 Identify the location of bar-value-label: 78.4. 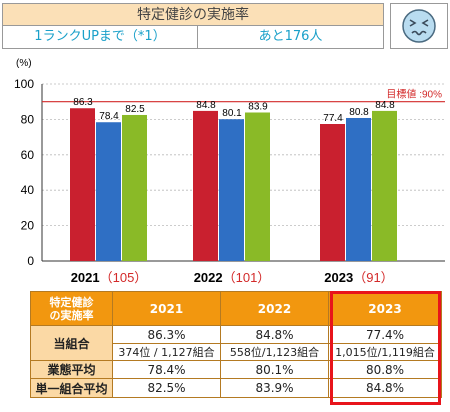
(109, 116).